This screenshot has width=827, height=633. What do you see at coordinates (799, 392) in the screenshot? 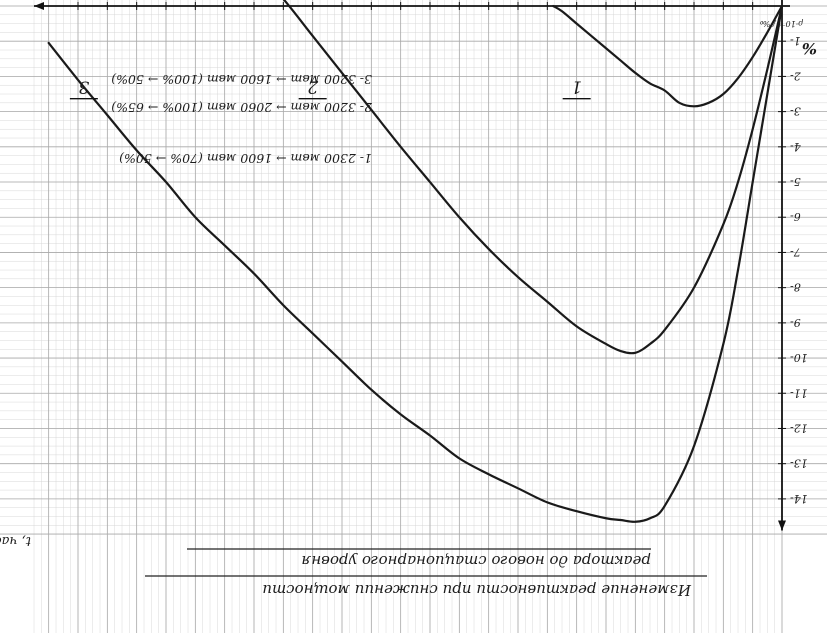
I see `y-tick-label: 11-` at bounding box center [799, 392].